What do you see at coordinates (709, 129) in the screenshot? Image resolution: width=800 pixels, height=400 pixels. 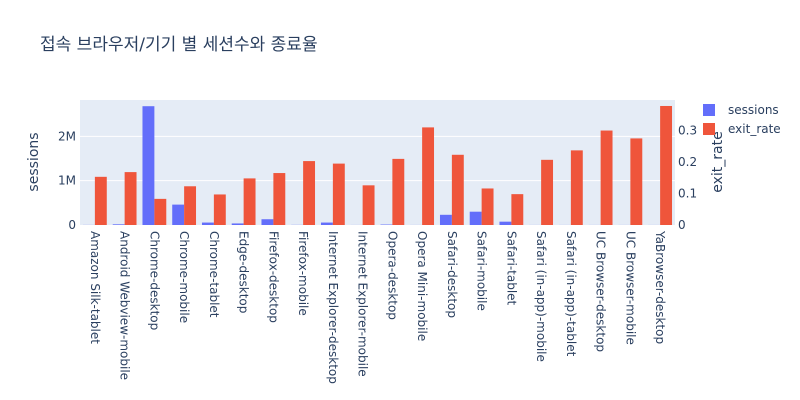 I see `legend-swatch-exit_rate` at bounding box center [709, 129].